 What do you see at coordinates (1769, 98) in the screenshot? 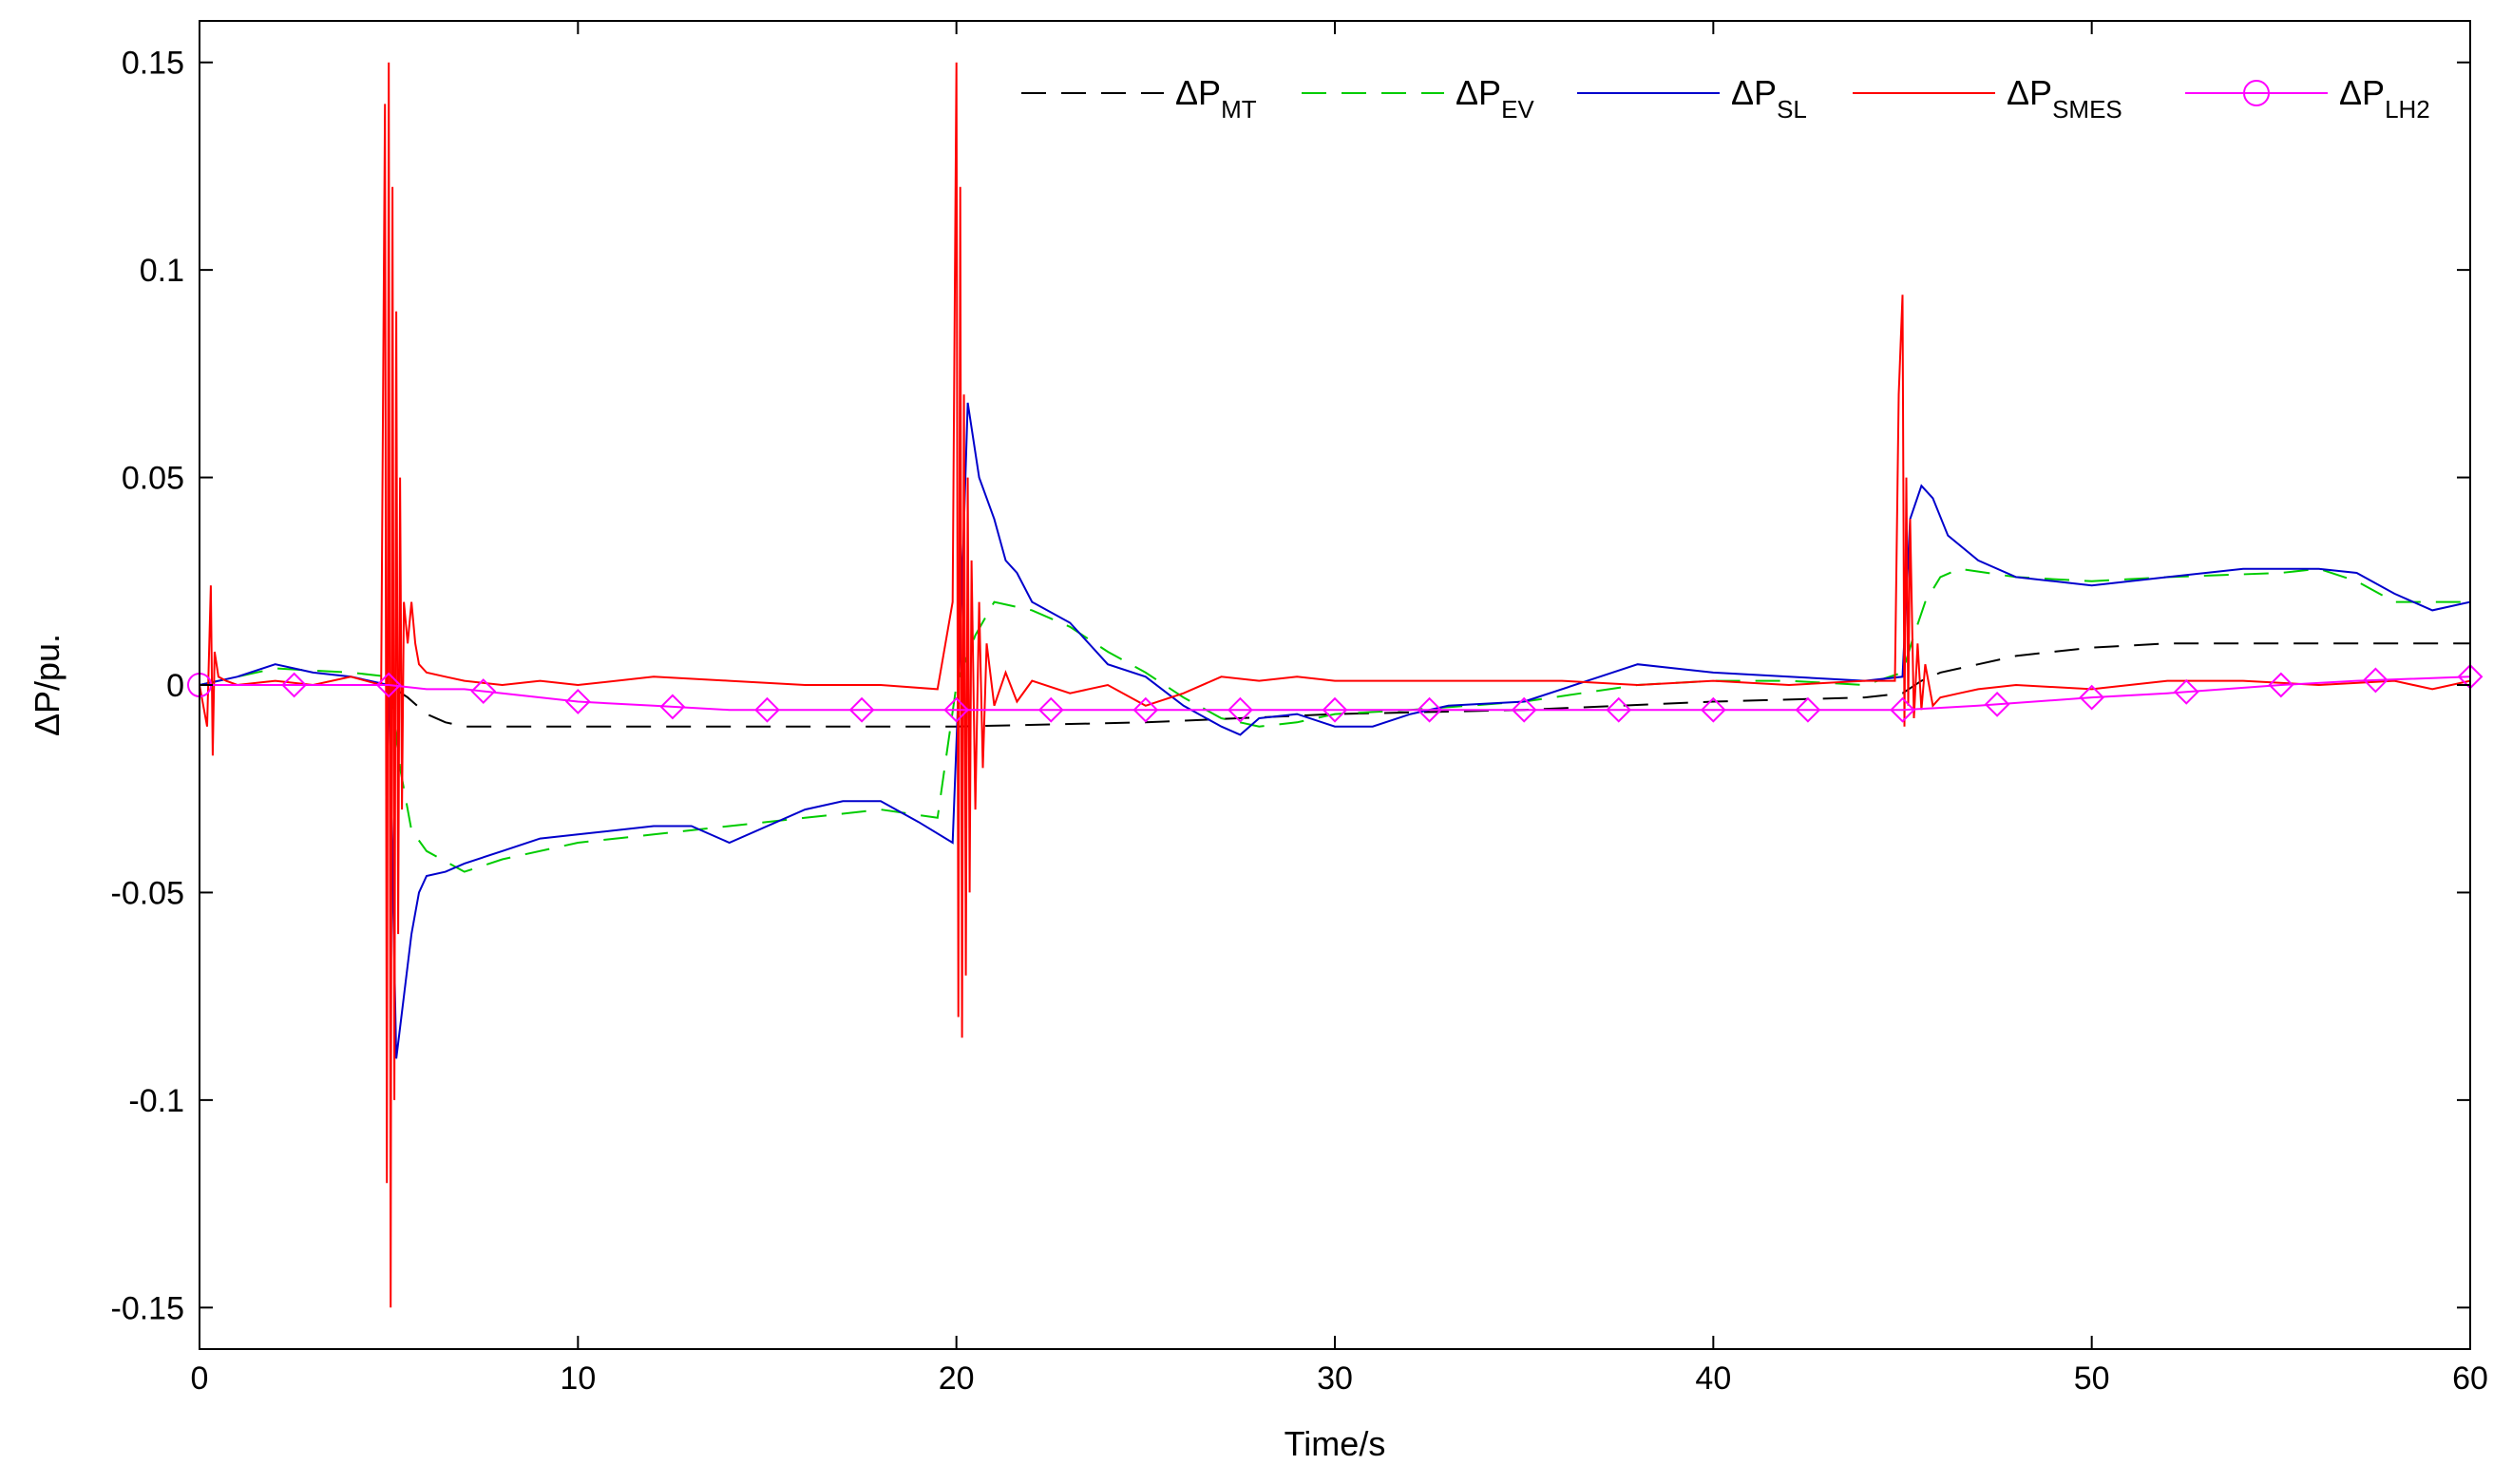
I see `legend-label-sl: ΔPSL` at bounding box center [1769, 98].